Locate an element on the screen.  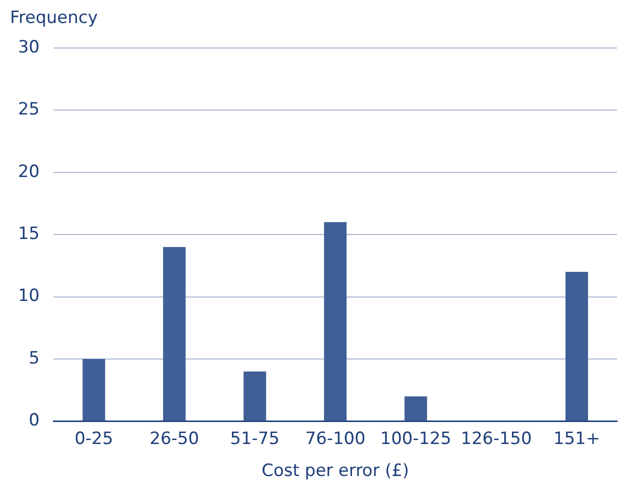
x-tick-label: 51-75 is located at coordinates (255, 438).